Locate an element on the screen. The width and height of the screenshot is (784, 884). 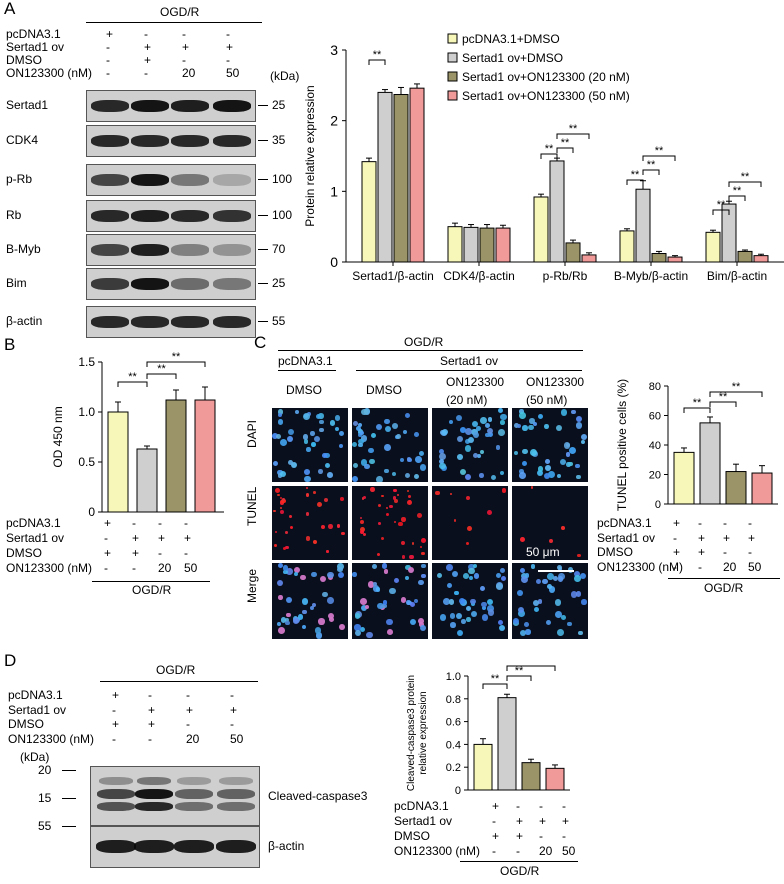
column-label: ON123300 is located at coordinates (555, 382).